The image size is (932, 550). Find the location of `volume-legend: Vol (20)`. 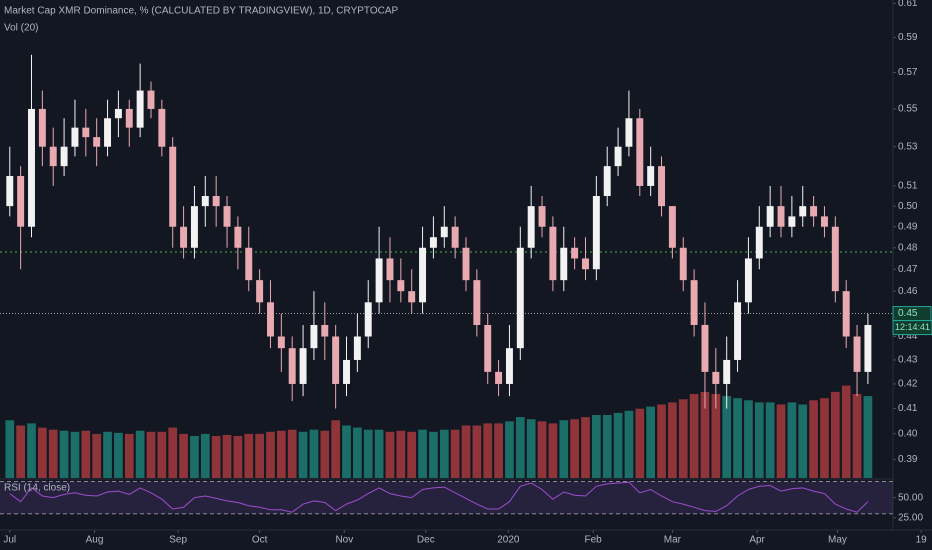

volume-legend: Vol (20) is located at coordinates (21, 28).